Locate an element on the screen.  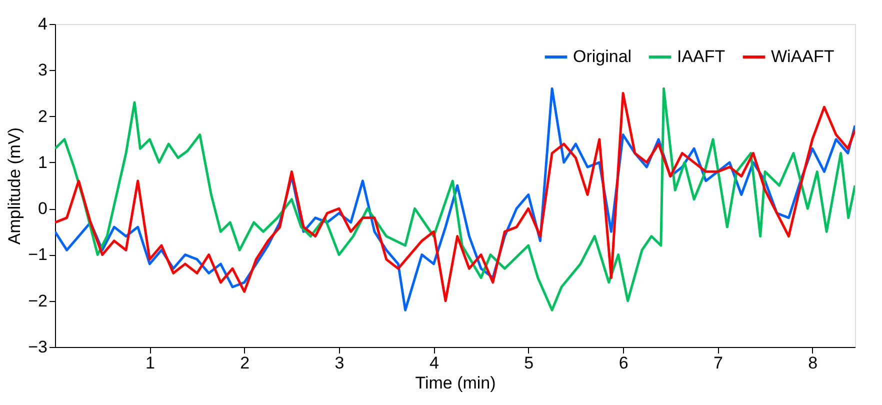
y-tick-label: 3 is located at coordinates (43, 70).